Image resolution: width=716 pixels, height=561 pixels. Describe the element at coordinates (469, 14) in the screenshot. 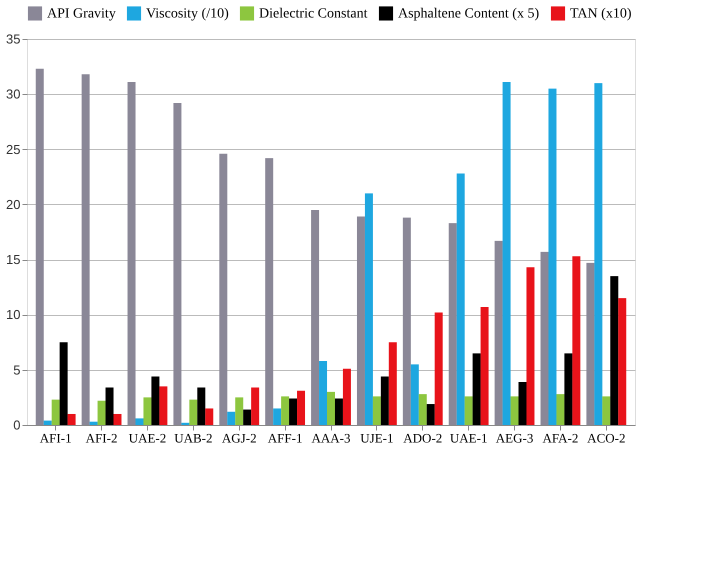

I see `legend-label: Asphaltene Content (x 5)` at that location.